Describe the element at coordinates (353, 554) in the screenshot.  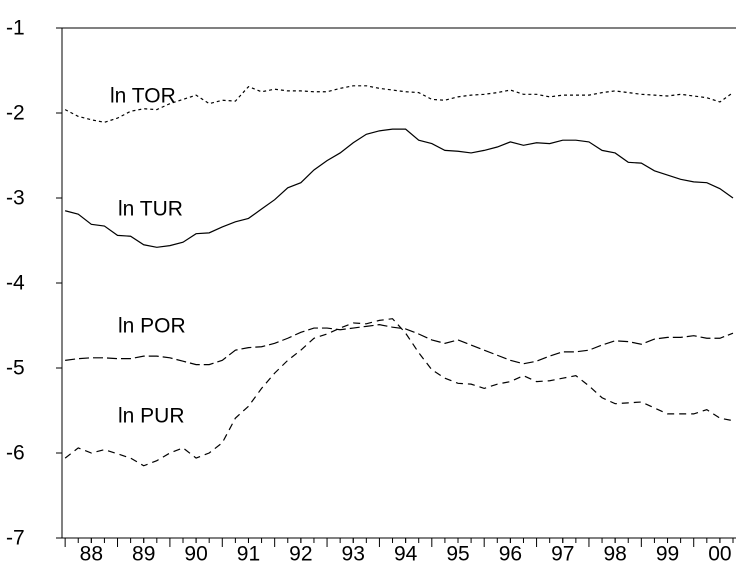
I see `x-tick-label: 93` at that location.